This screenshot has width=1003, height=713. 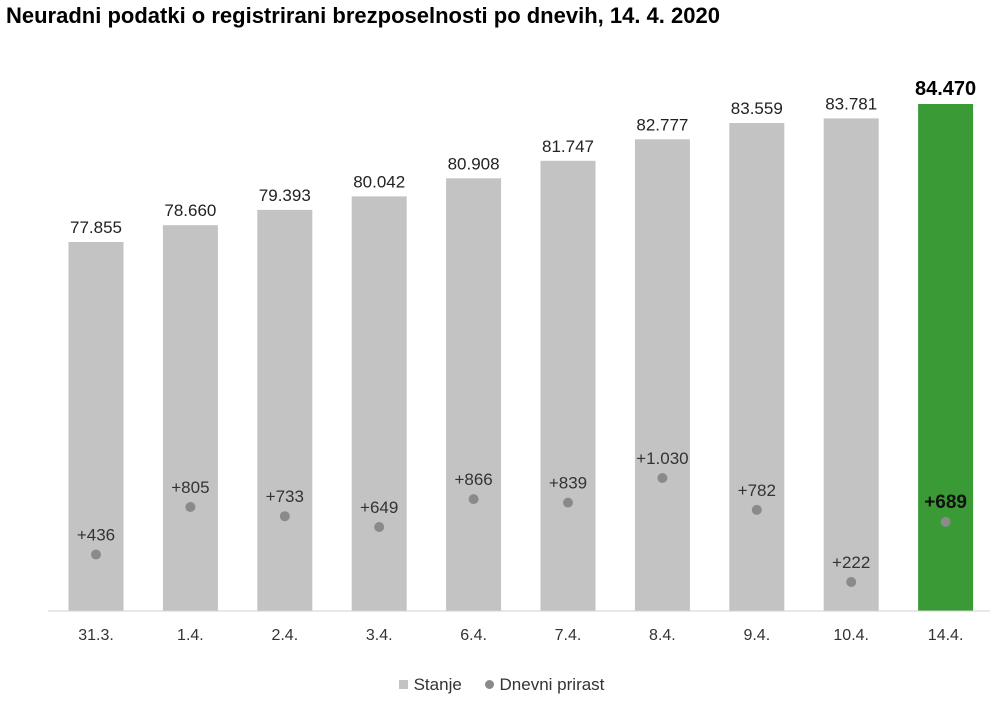 I want to click on increment-label: +805, so click(x=190, y=487).